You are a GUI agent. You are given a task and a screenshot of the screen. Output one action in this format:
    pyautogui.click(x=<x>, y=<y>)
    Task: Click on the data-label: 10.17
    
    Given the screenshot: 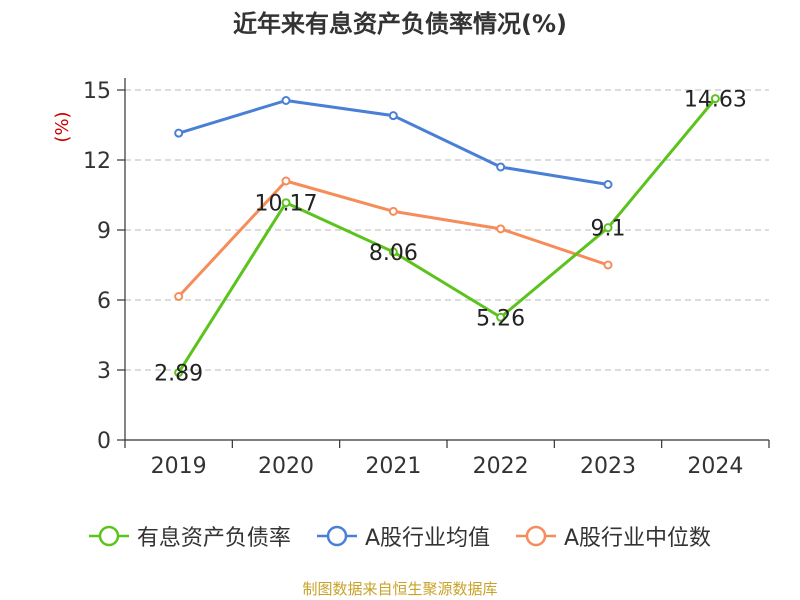 What is the action you would take?
    pyautogui.click(x=286, y=204)
    